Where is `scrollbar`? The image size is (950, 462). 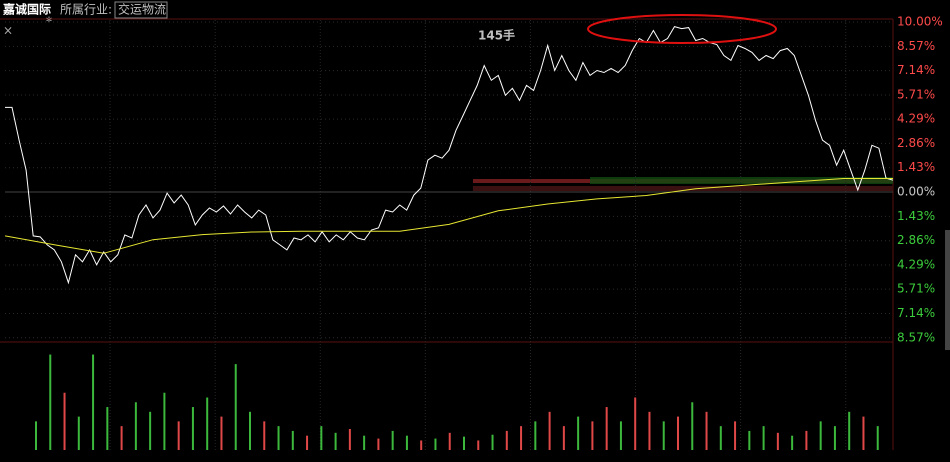 scrollbar is located at coordinates (947, 290).